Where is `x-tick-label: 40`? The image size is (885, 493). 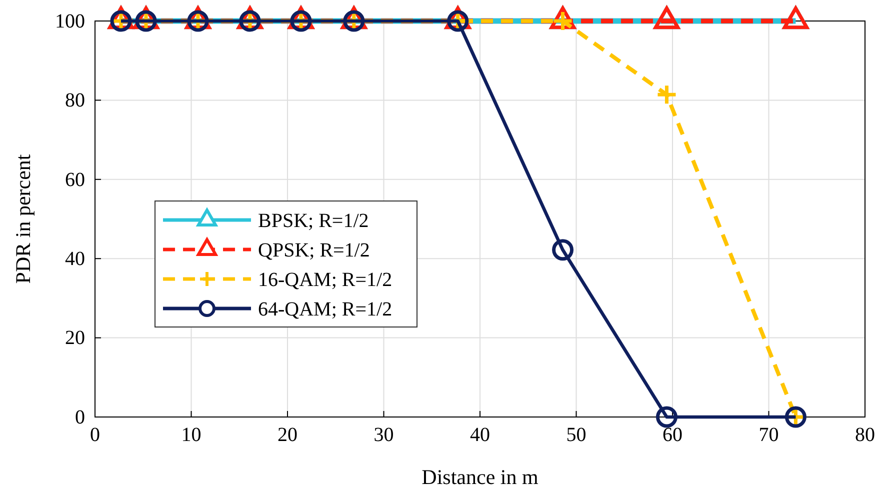 x-tick-label: 40 is located at coordinates (480, 435).